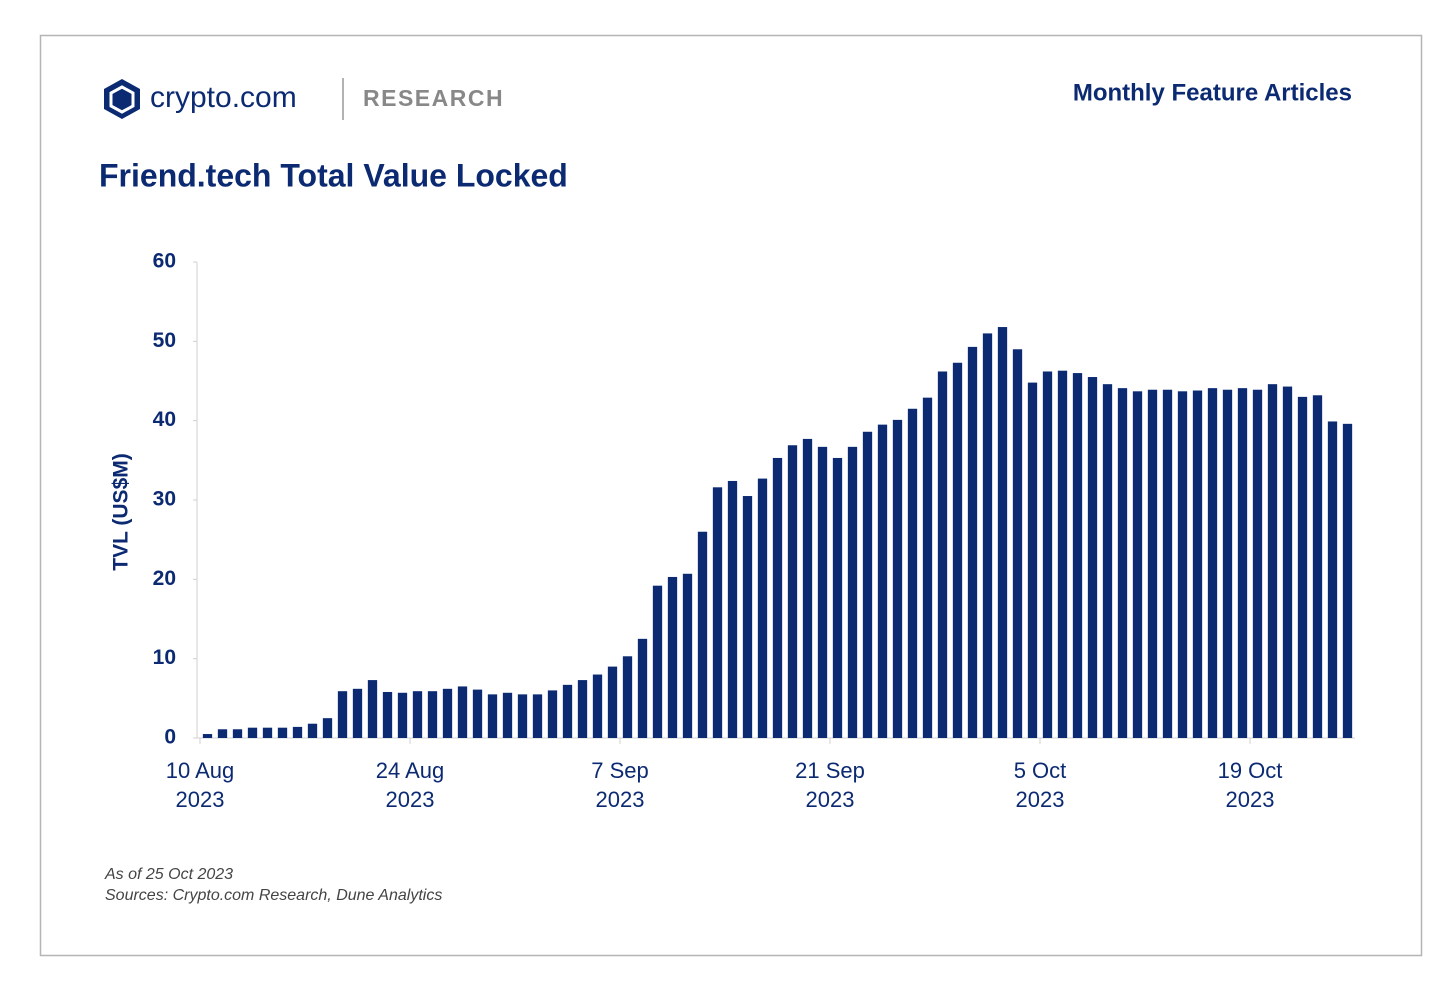 The width and height of the screenshot is (1456, 993). What do you see at coordinates (620, 770) in the screenshot?
I see `x-tick-label: 7 Sep` at bounding box center [620, 770].